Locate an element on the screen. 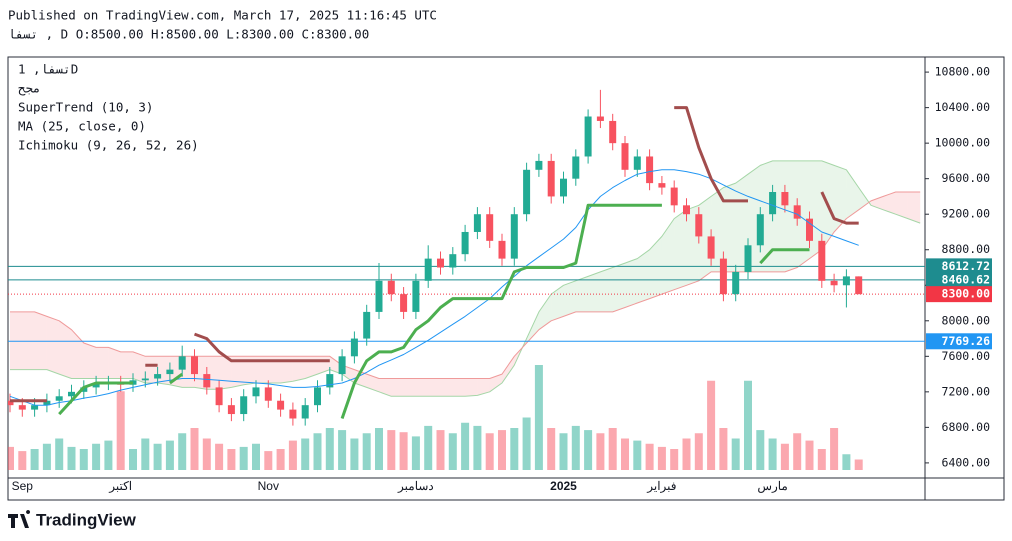 Image resolution: width=1012 pixels, height=541 pixels. y-tick-label: 6400.00 is located at coordinates (966, 462).